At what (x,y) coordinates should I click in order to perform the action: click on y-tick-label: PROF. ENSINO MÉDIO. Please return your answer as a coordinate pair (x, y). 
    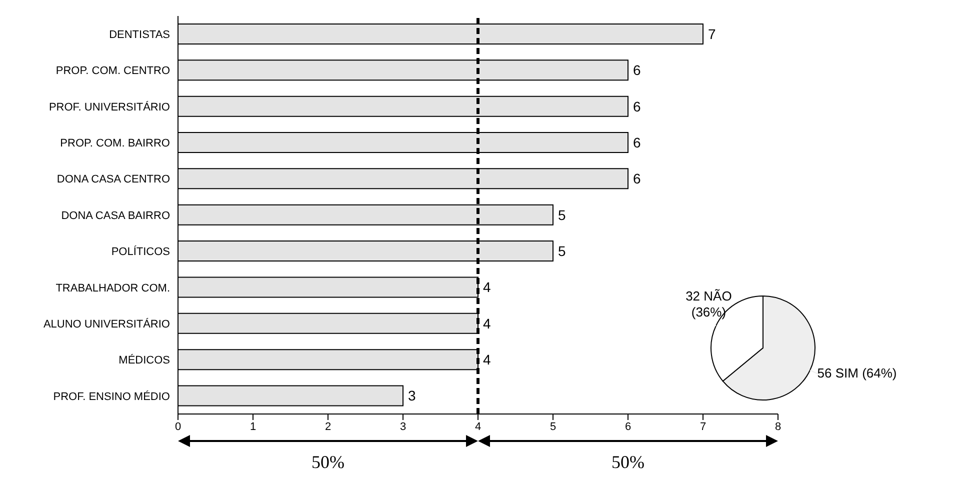
    Looking at the image, I should click on (111, 396).